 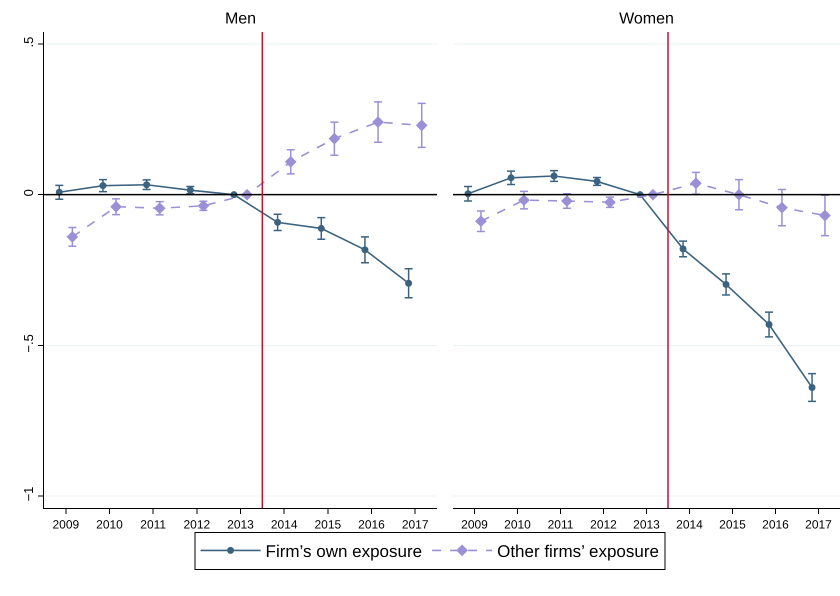 I want to click on legend-label: Firm’s own exposure, so click(x=344, y=552).